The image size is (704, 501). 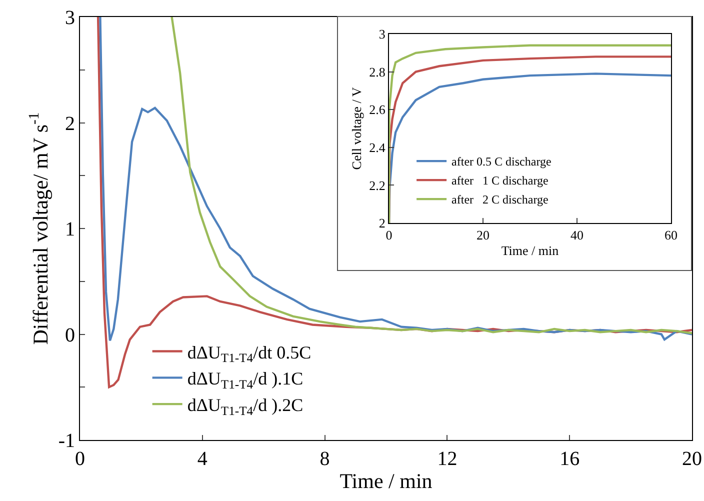 I want to click on y-tick-label: -1, so click(x=66, y=441).